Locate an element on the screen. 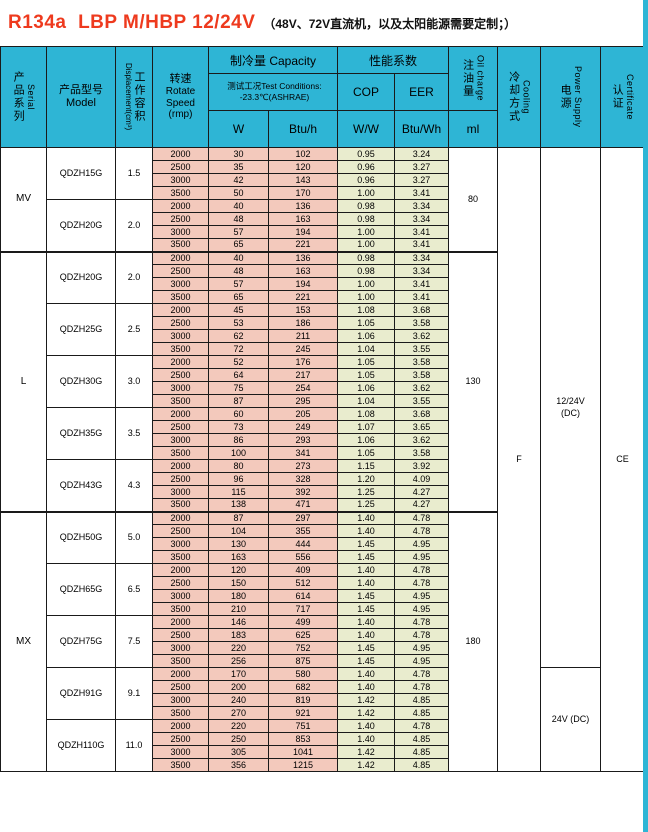 This screenshot has height=832, width=648. capacity-btu-cell: 751 is located at coordinates (303, 726).